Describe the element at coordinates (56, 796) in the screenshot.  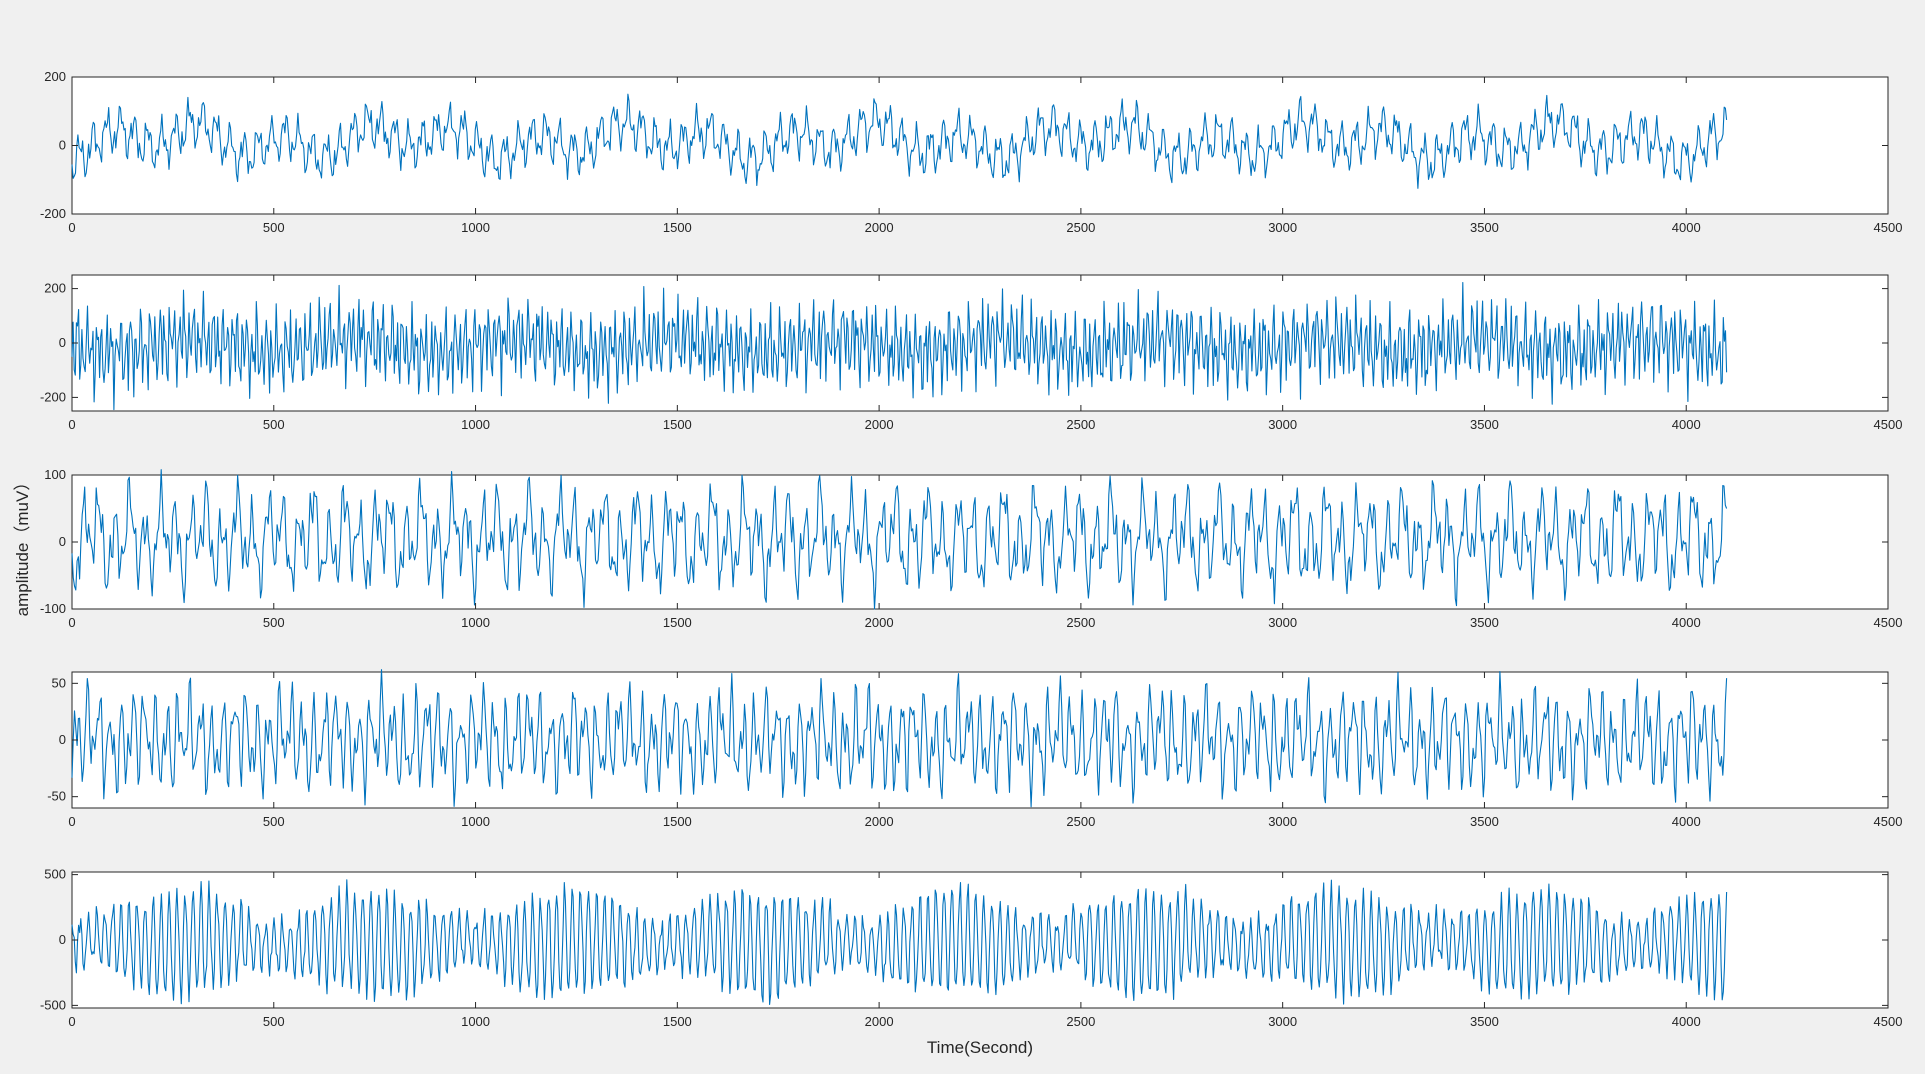
I see `y-tick-label: -50` at that location.